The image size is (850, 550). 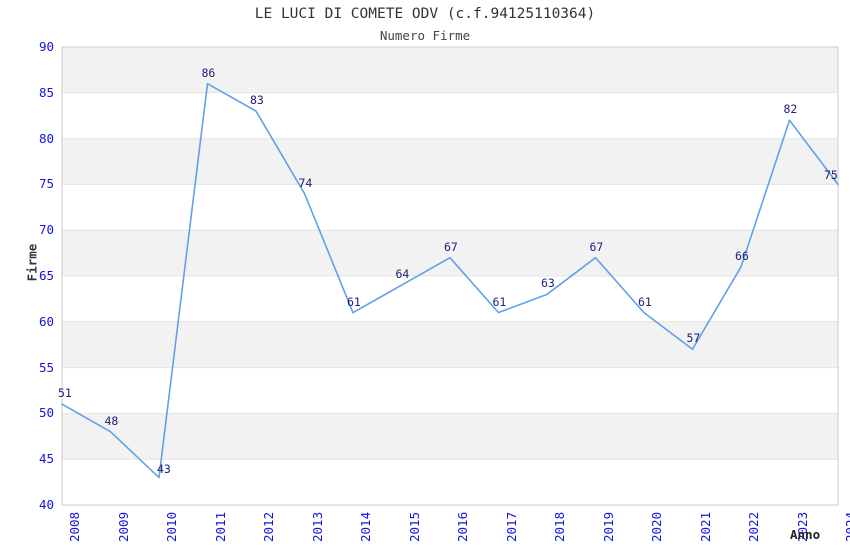 I want to click on x-tick-label: 2020, so click(x=656, y=526).